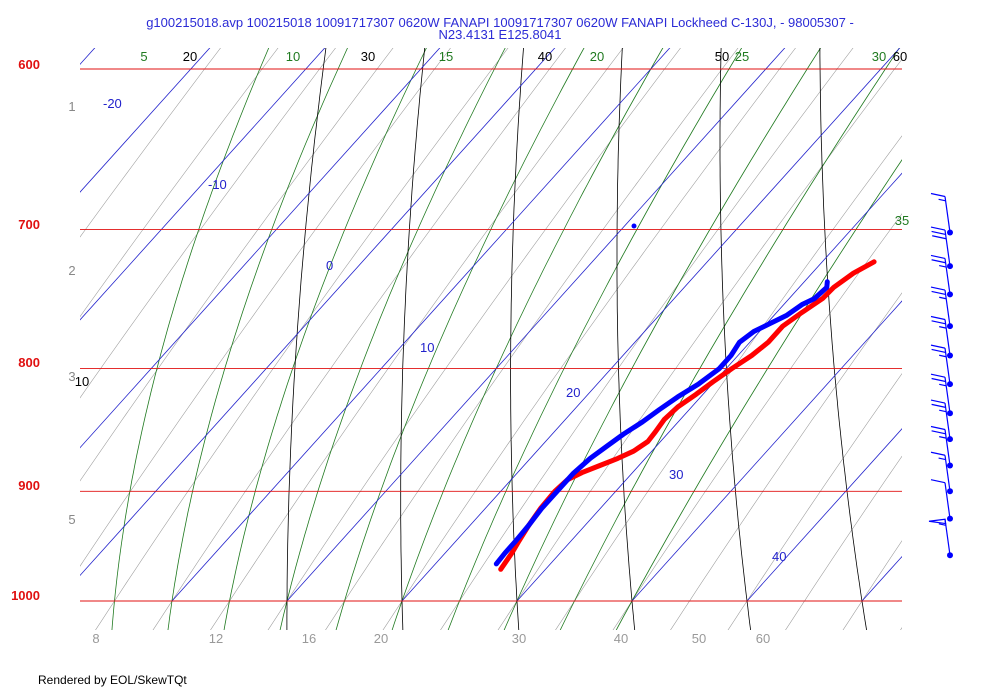 The width and height of the screenshot is (1000, 700). Describe the element at coordinates (217, 184) in the screenshot. I see `isotherm-label: -10` at that location.